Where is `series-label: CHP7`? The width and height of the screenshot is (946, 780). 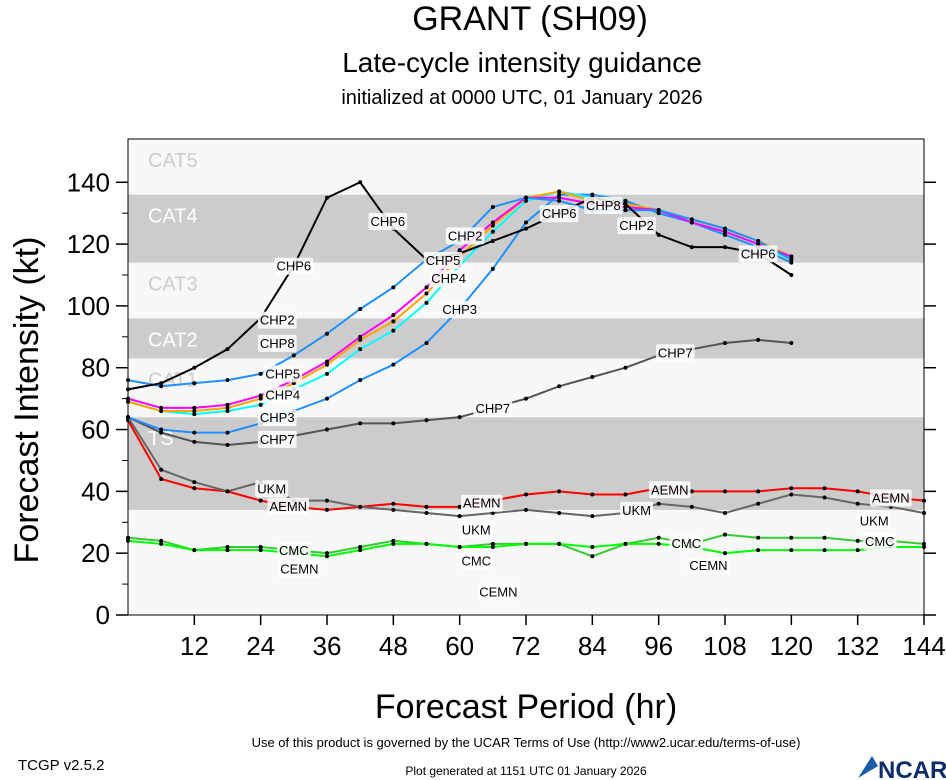 series-label: CHP7 is located at coordinates (277, 439).